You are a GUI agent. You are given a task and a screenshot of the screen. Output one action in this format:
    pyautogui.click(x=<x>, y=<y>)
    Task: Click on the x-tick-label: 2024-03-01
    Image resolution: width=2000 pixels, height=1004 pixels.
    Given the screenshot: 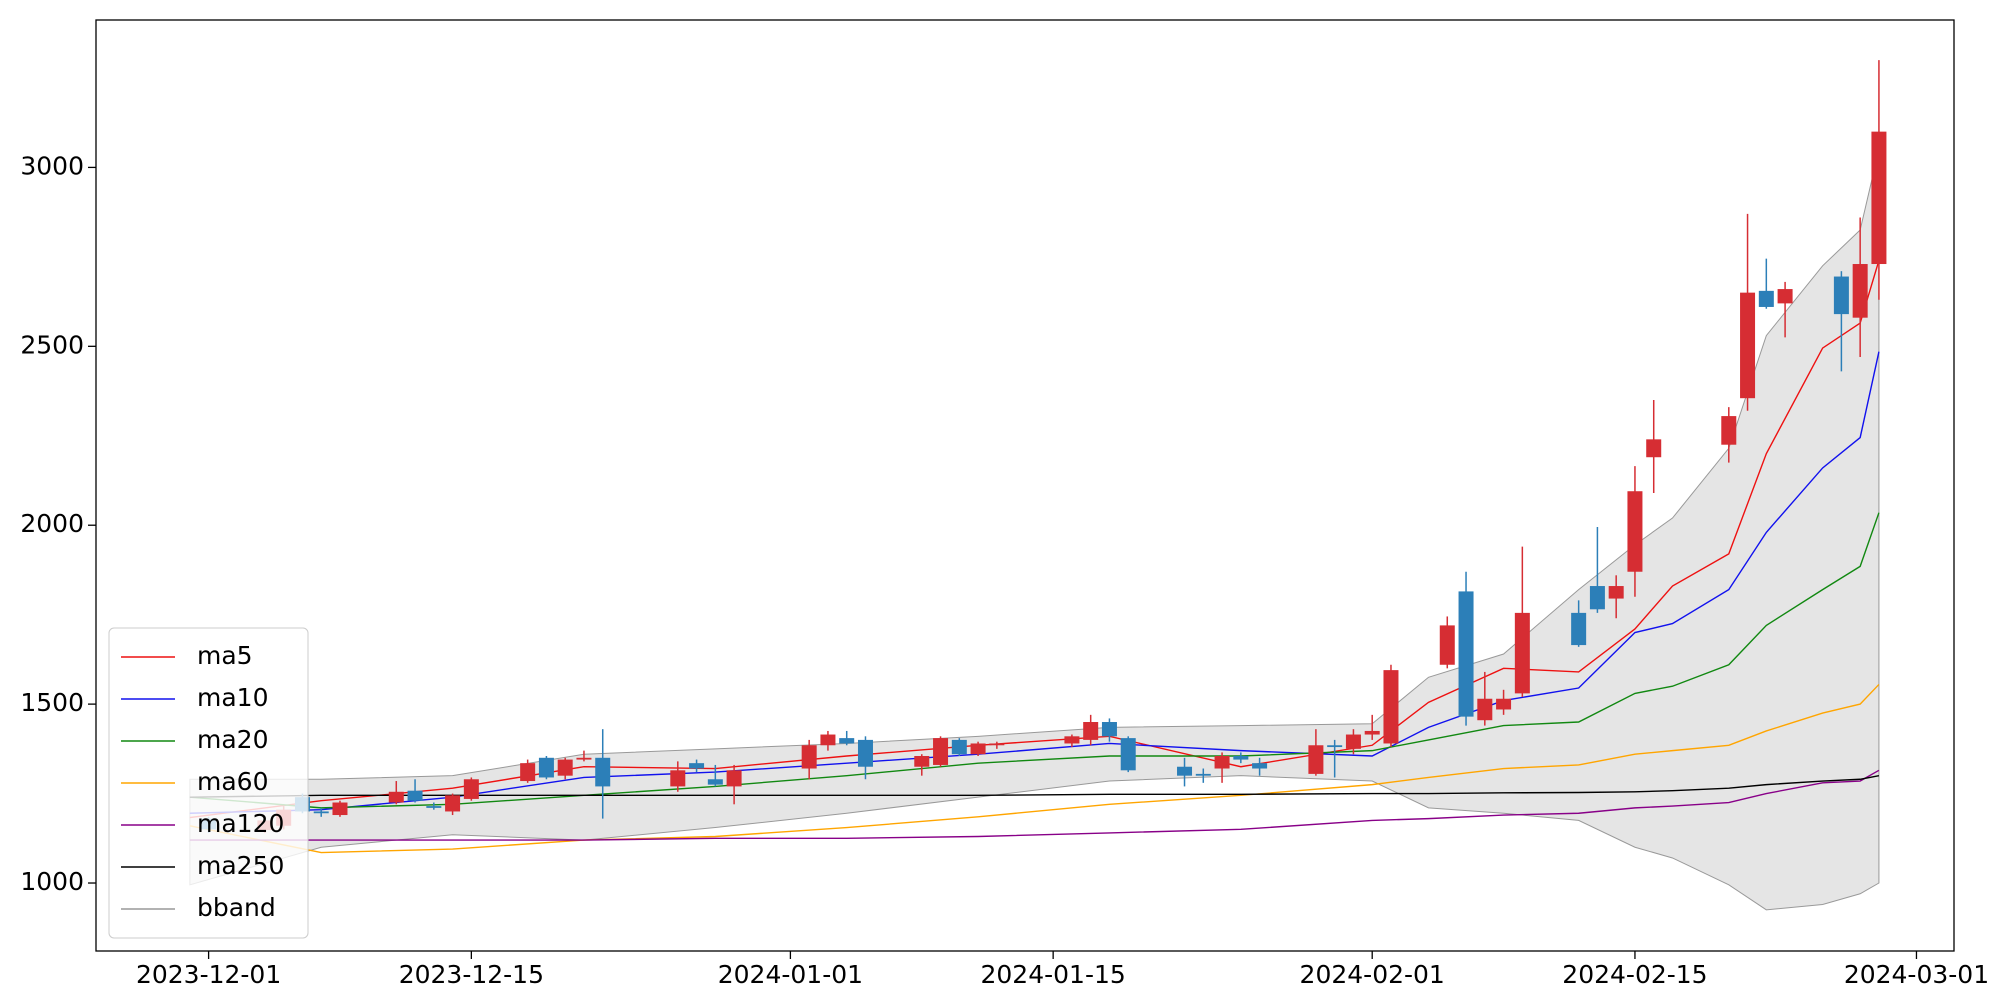 What is the action you would take?
    pyautogui.click(x=1916, y=974)
    